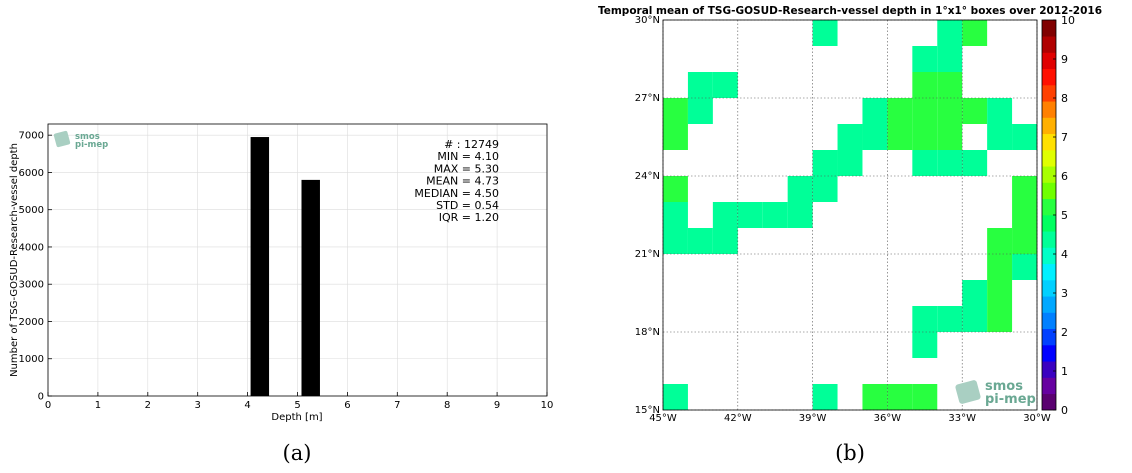 This screenshot has width=1132, height=473. Describe the element at coordinates (91, 145) in the screenshot. I see `logo-line2: pi-mep` at that location.